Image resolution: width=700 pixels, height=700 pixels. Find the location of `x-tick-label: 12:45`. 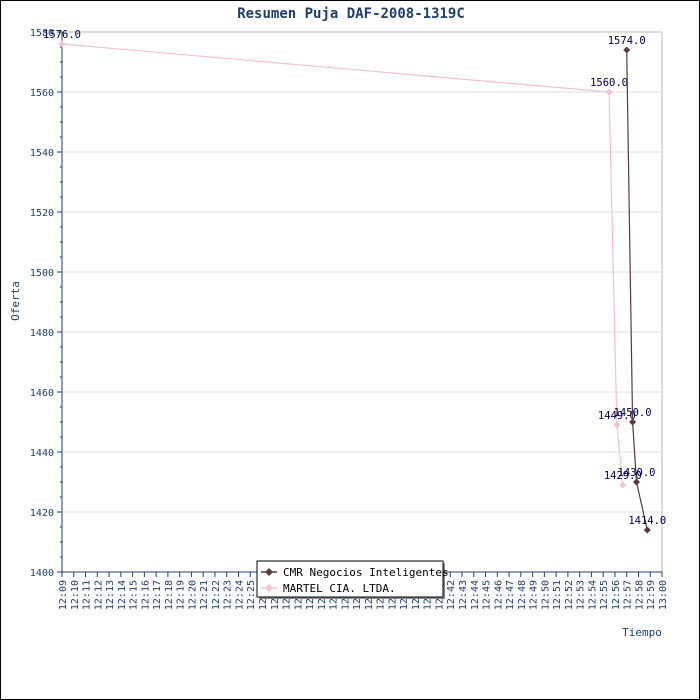

x-tick-label: 12:45 is located at coordinates (487, 595).